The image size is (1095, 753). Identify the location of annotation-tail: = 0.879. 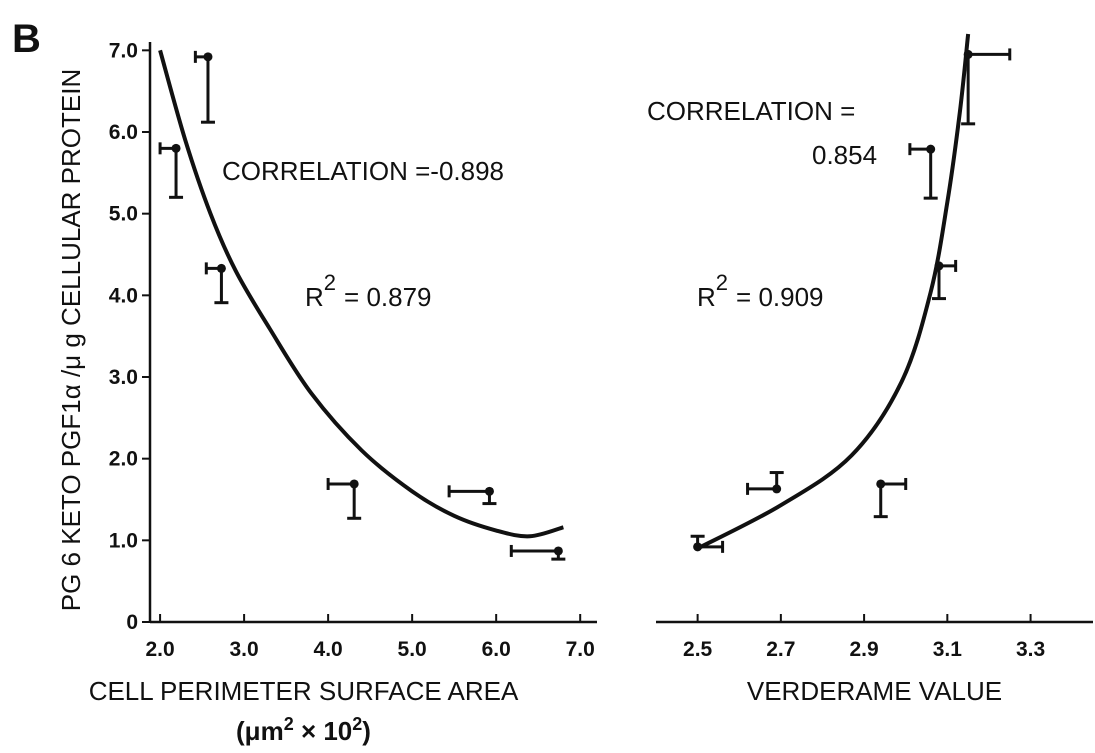
(387, 297).